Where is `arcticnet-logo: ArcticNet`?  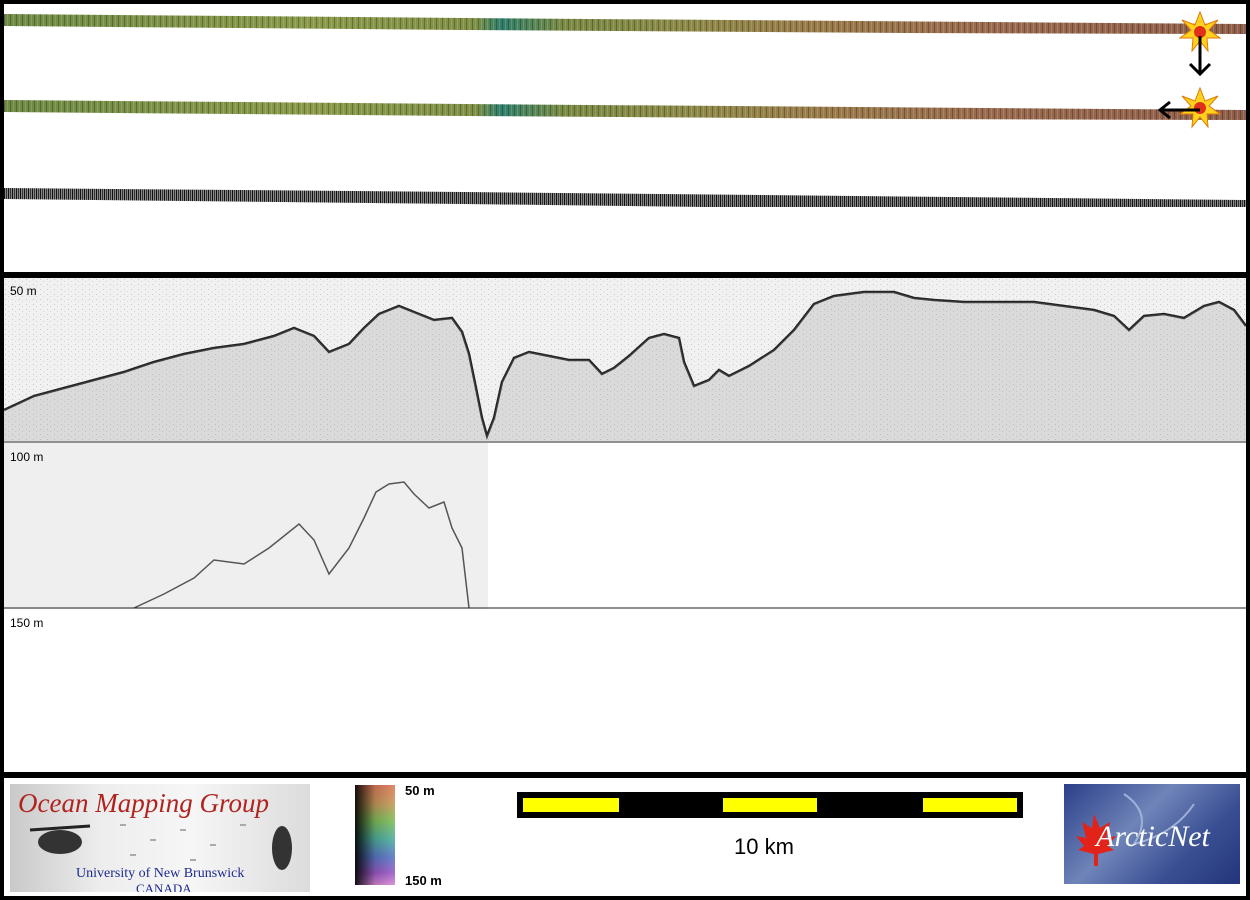 arcticnet-logo: ArcticNet is located at coordinates (1152, 834).